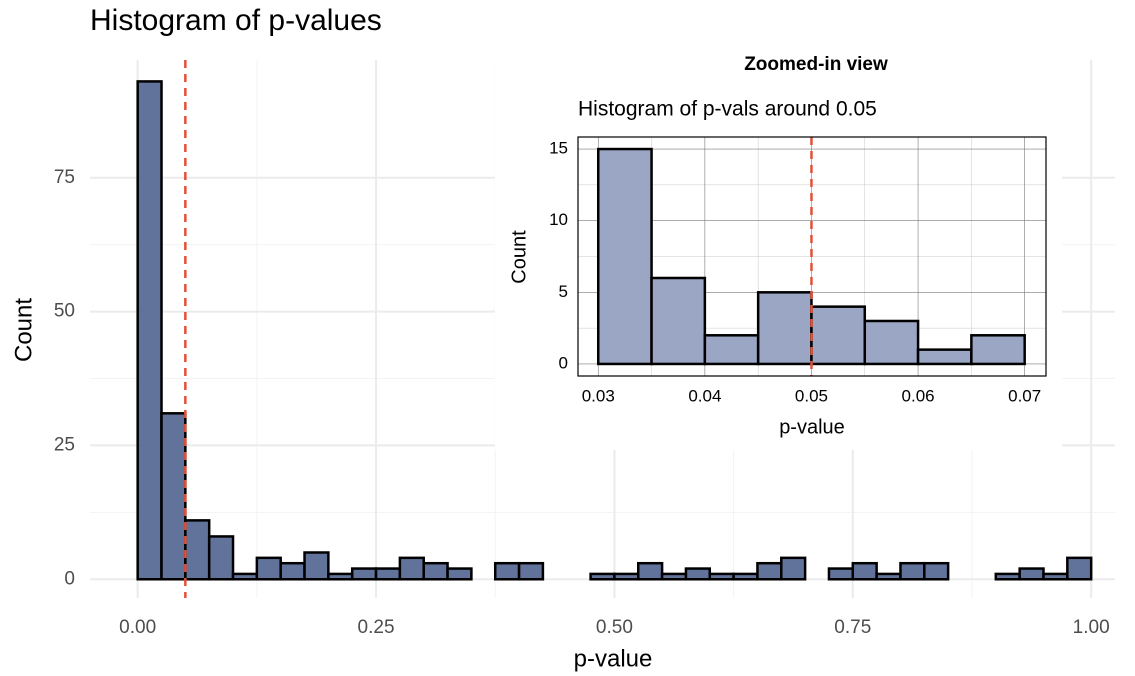  Describe the element at coordinates (137, 627) in the screenshot. I see `x-tick-label: 0.00` at that location.